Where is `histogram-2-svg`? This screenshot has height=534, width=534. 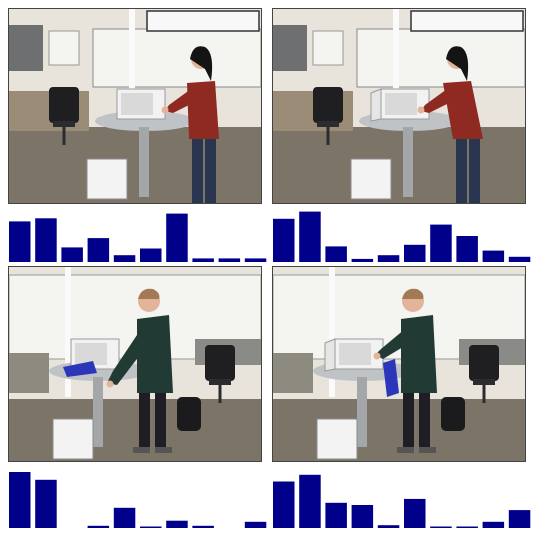
histogram-2-svg is located at coordinates (402, 236).